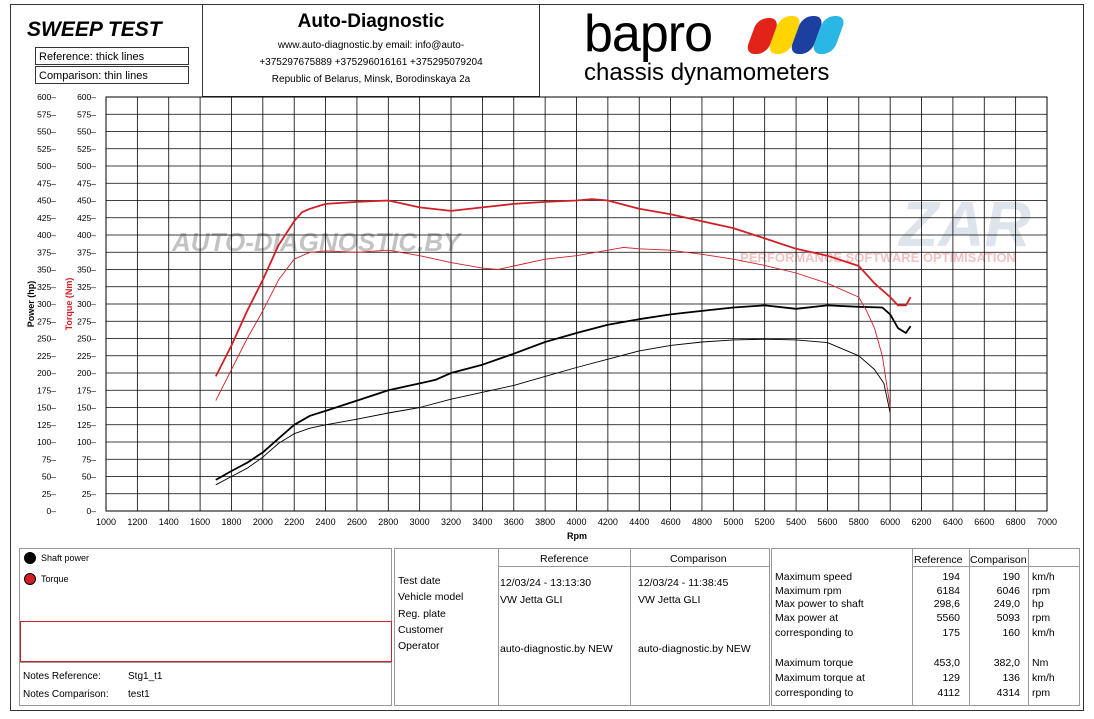 The image size is (1094, 719). What do you see at coordinates (263, 522) in the screenshot?
I see `x-tick-label: 2000` at bounding box center [263, 522].